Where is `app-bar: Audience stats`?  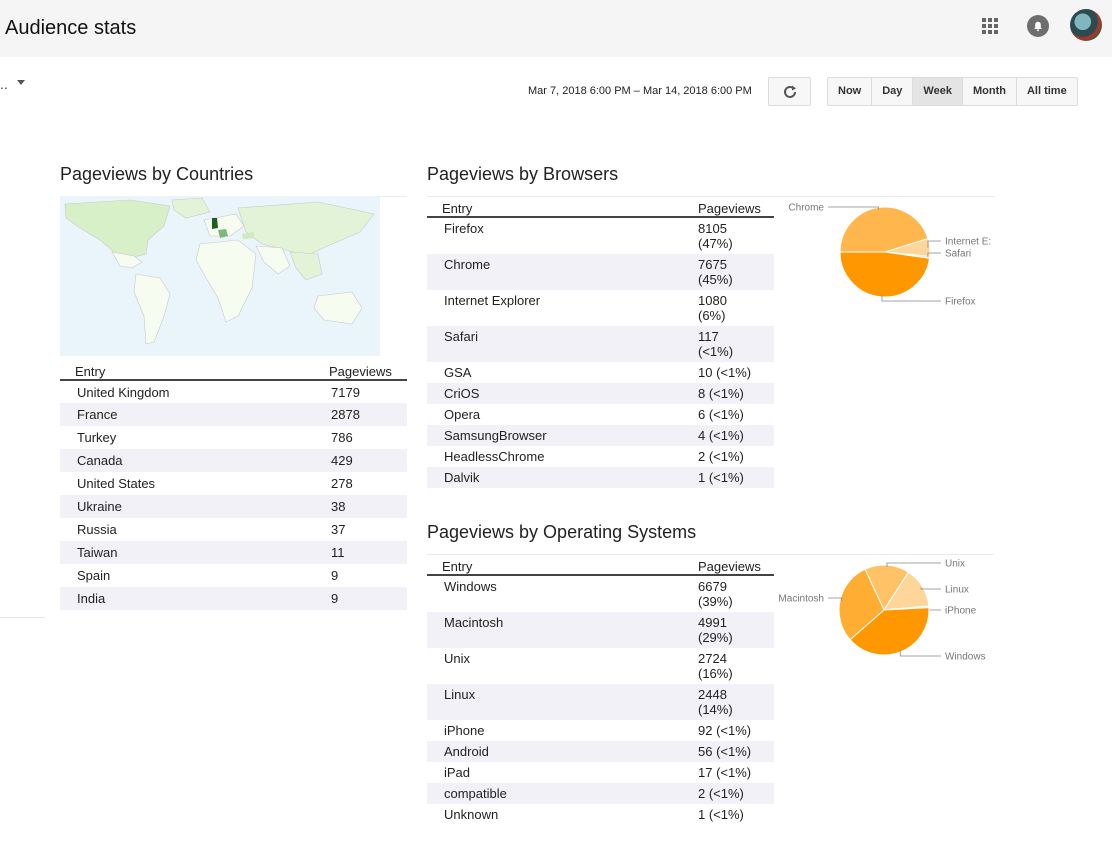
app-bar: Audience stats is located at coordinates (556, 28).